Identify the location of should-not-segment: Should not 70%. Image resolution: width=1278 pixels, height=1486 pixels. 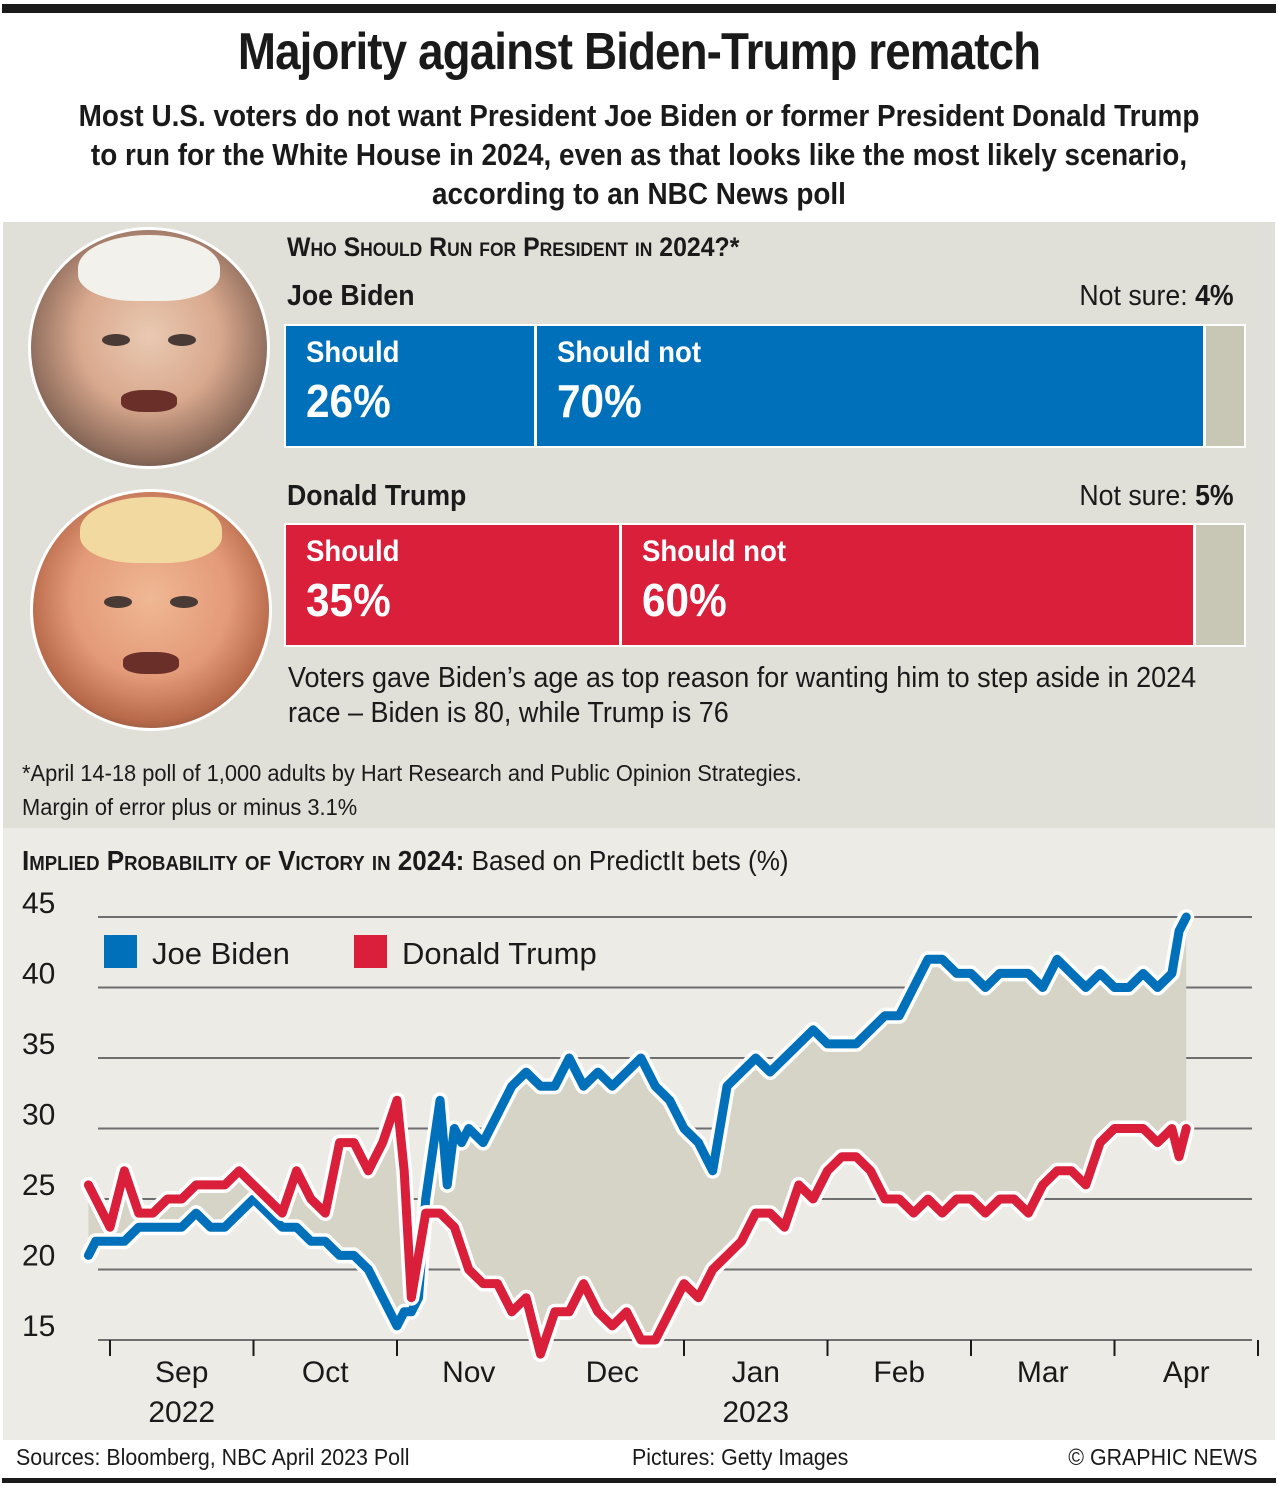
(869, 386).